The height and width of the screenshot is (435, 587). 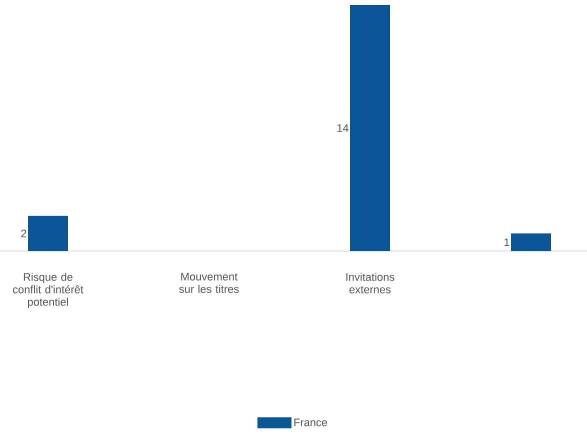 I want to click on x-tick-label: Risque de conflit d'intérêt potentiel, so click(x=48, y=290).